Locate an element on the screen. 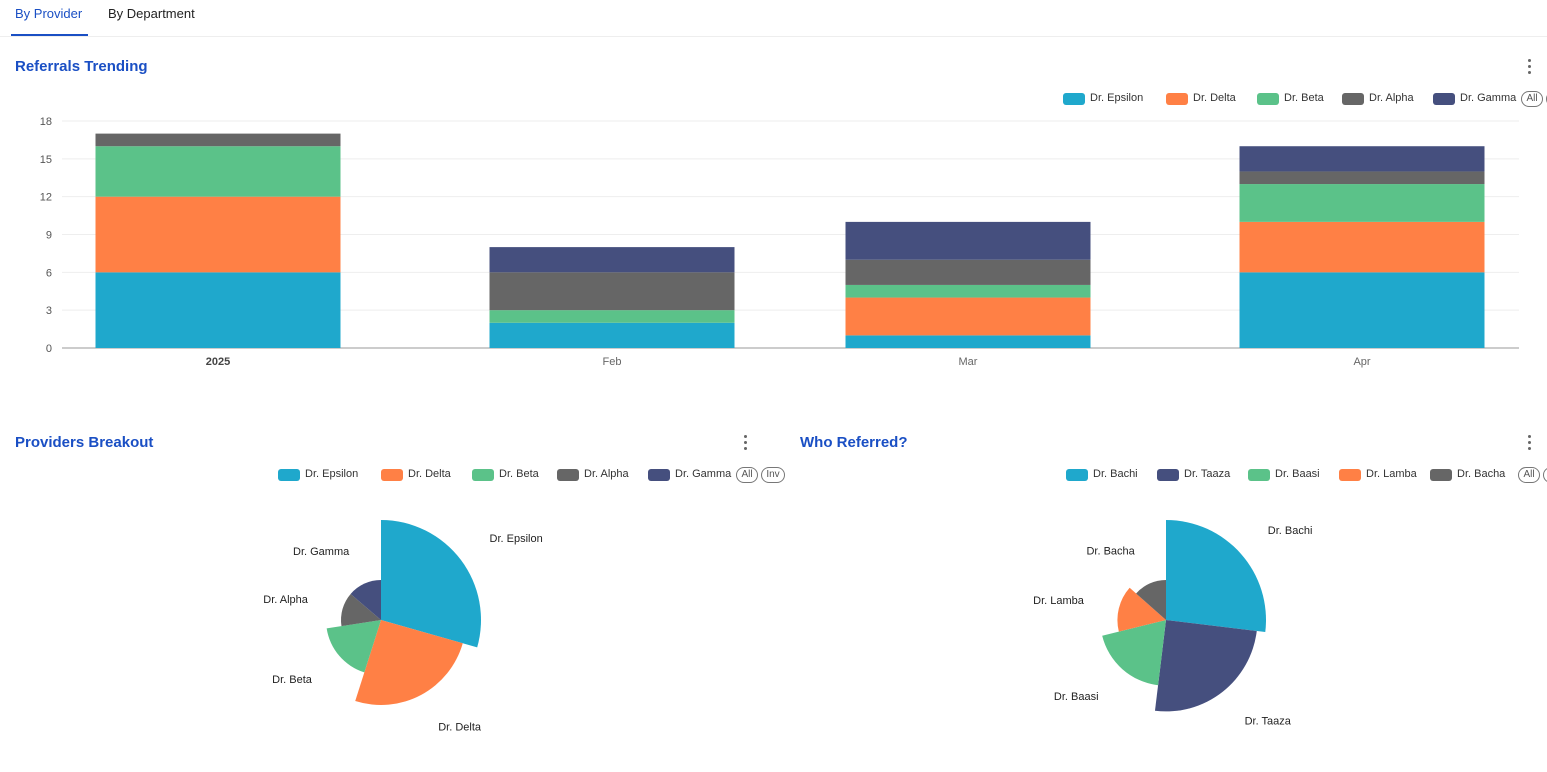 Image resolution: width=1547 pixels, height=772 pixels. y-tick-label: 12 is located at coordinates (46, 198).